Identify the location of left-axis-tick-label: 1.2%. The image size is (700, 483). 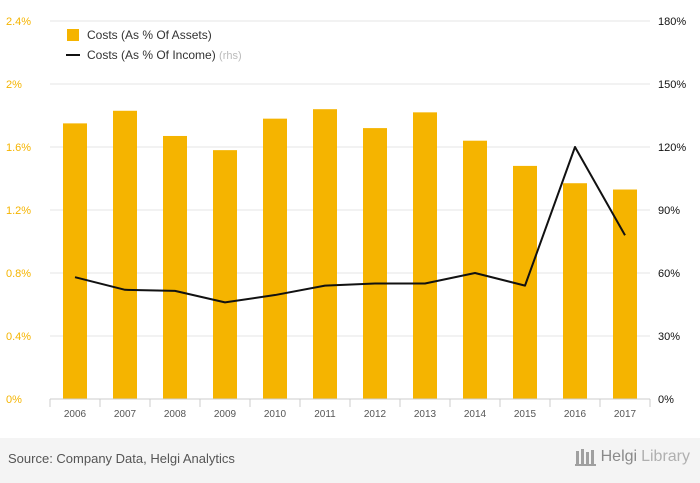
(18, 211).